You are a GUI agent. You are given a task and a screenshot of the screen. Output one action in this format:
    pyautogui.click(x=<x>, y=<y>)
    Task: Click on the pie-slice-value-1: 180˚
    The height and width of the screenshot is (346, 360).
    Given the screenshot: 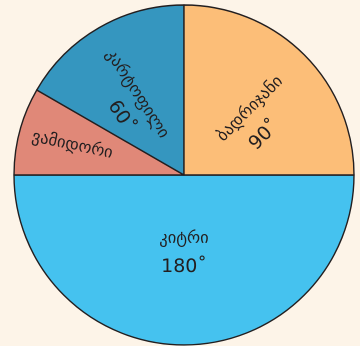 What is the action you would take?
    pyautogui.click(x=184, y=266)
    